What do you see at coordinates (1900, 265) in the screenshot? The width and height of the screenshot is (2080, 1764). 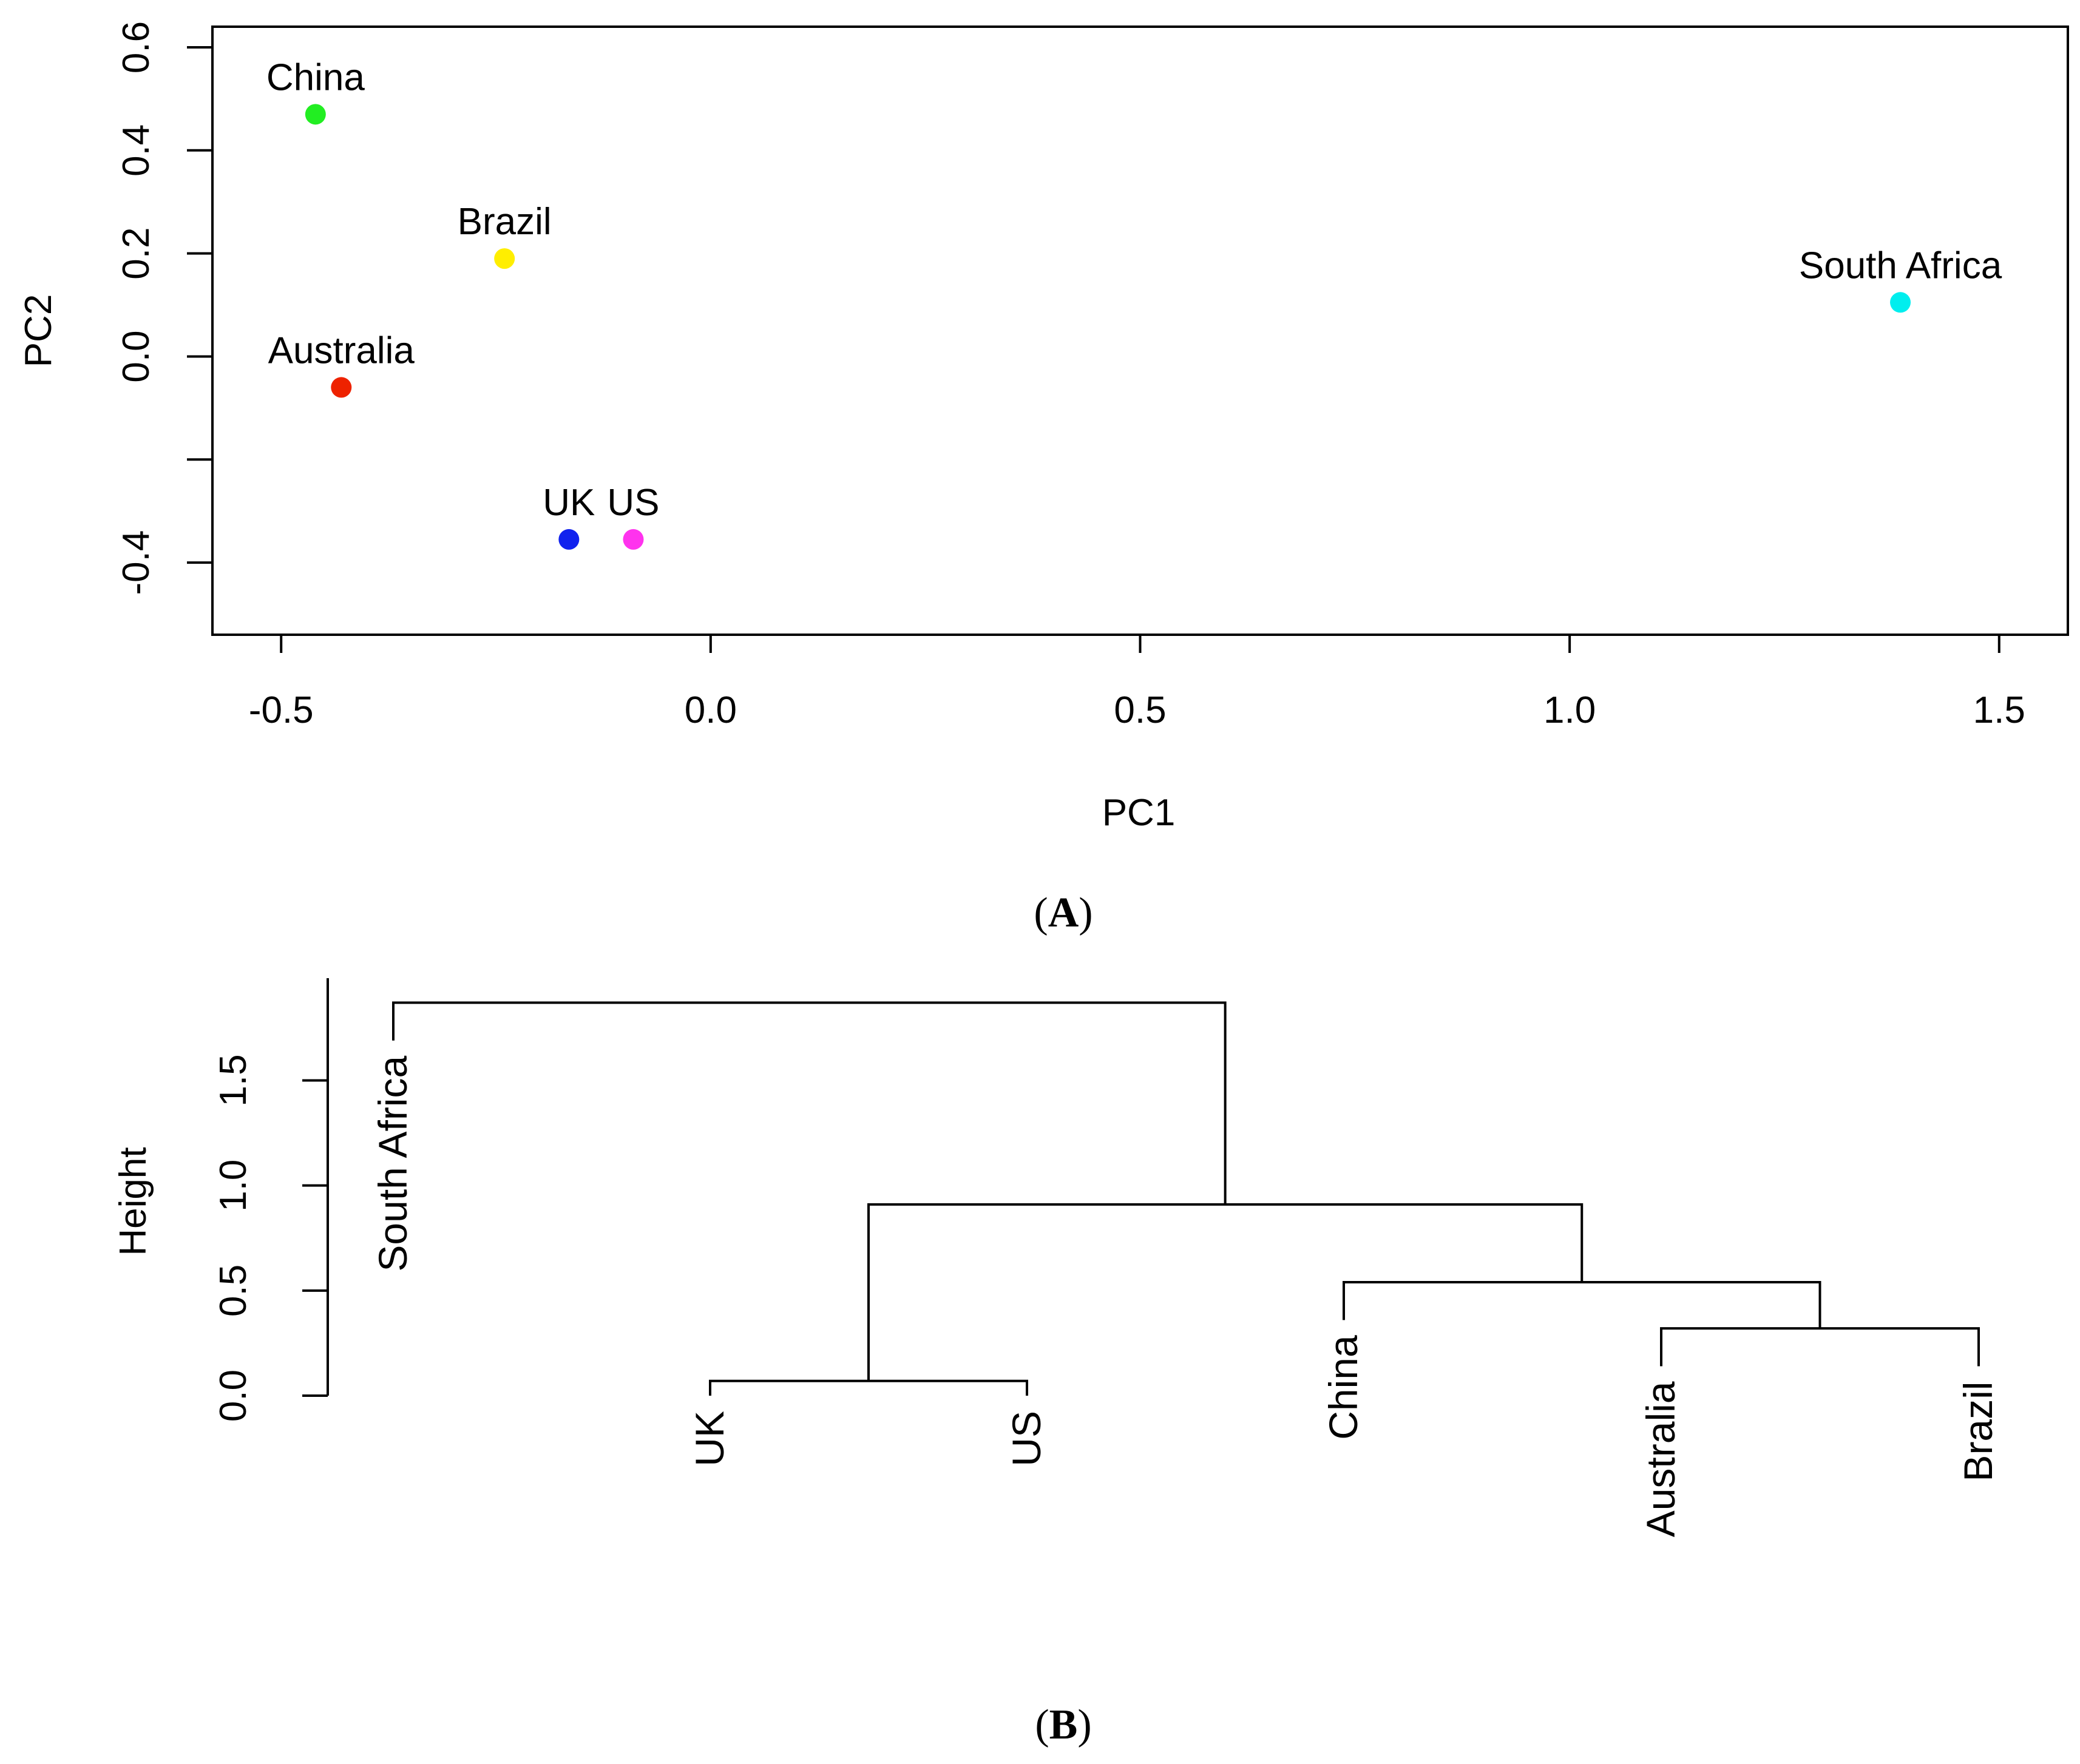 I see `point-label-south-africa: South Africa` at bounding box center [1900, 265].